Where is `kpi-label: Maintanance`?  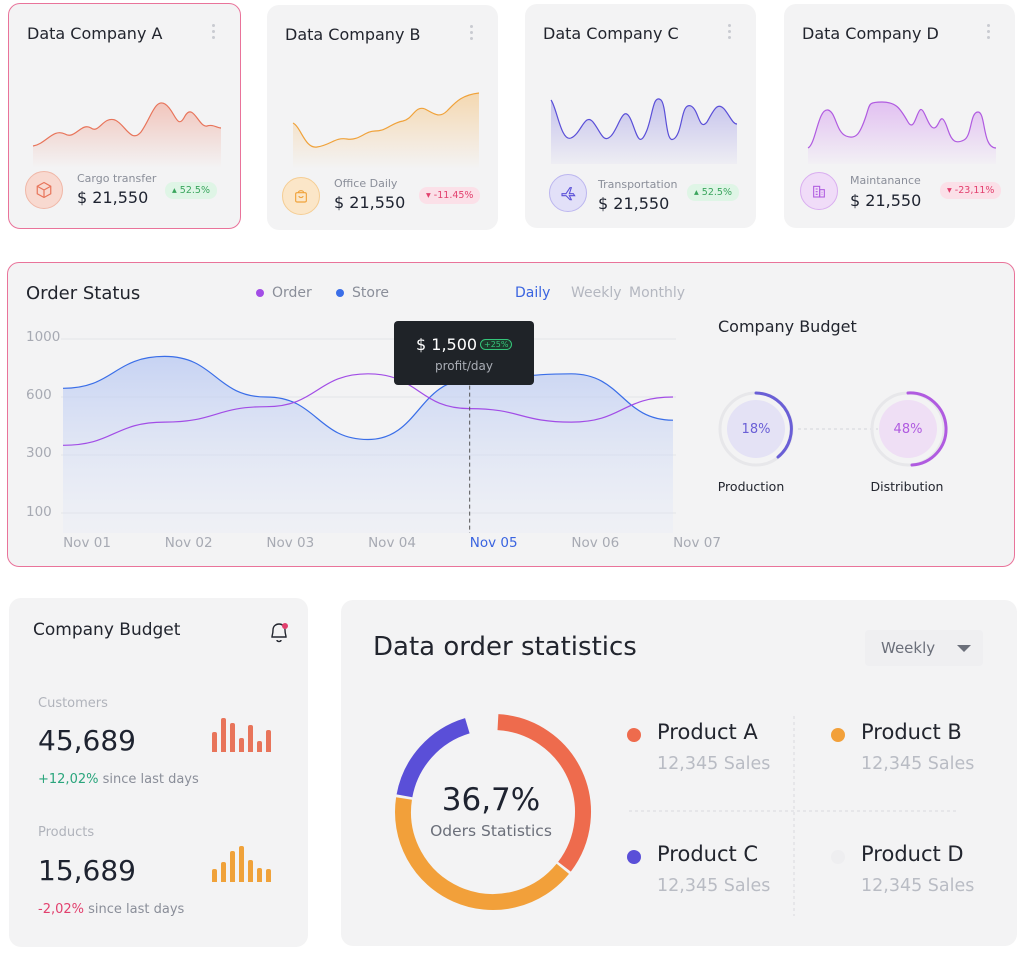 kpi-label: Maintanance is located at coordinates (885, 180).